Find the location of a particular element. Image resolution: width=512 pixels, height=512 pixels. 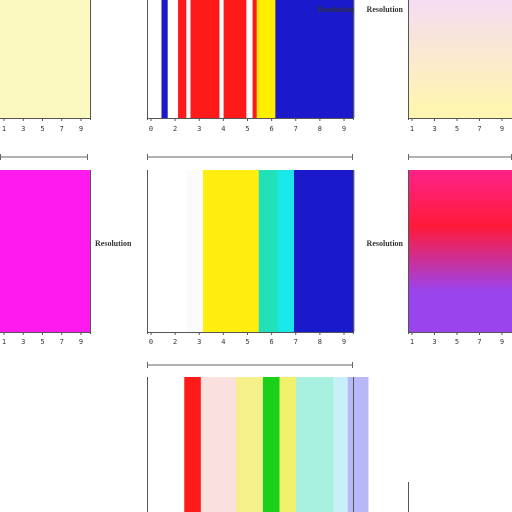

panel-top-center: 0 2 3 4 5 6 7 8 9 Resolution is located at coordinates (251, 80).